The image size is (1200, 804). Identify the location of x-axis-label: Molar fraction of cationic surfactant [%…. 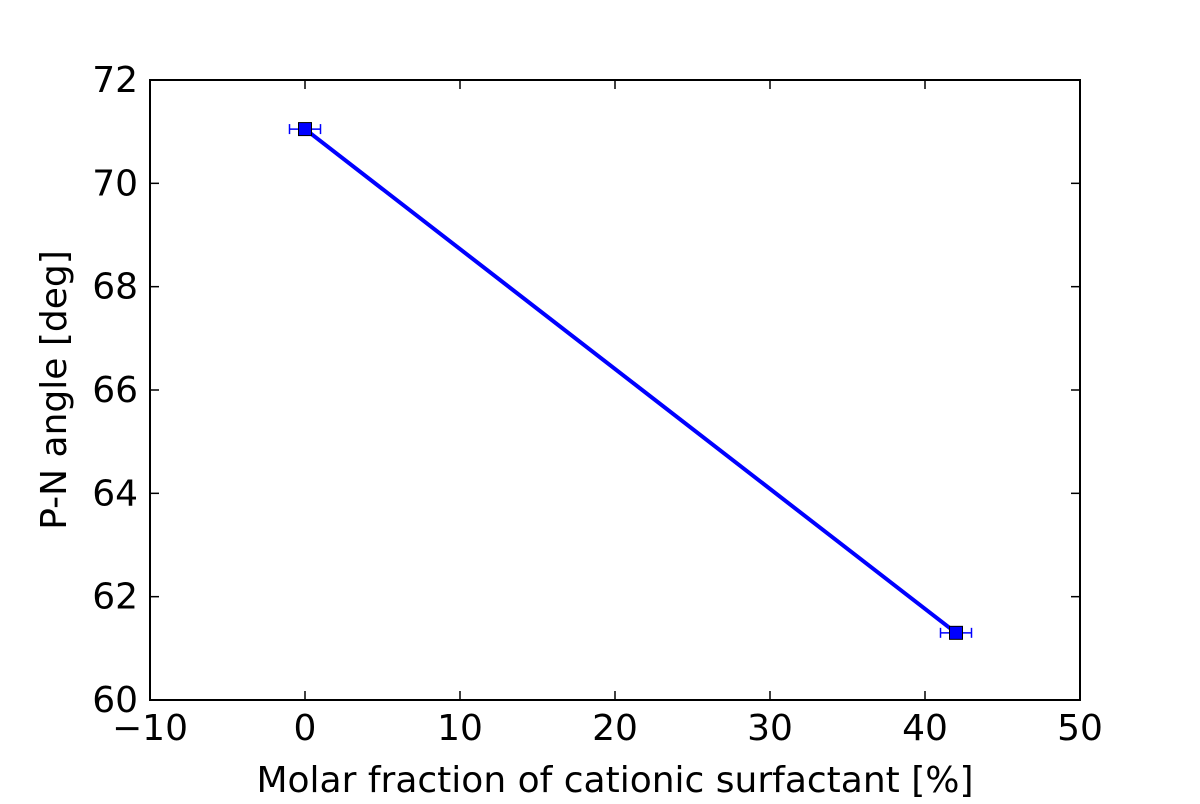
(614, 780).